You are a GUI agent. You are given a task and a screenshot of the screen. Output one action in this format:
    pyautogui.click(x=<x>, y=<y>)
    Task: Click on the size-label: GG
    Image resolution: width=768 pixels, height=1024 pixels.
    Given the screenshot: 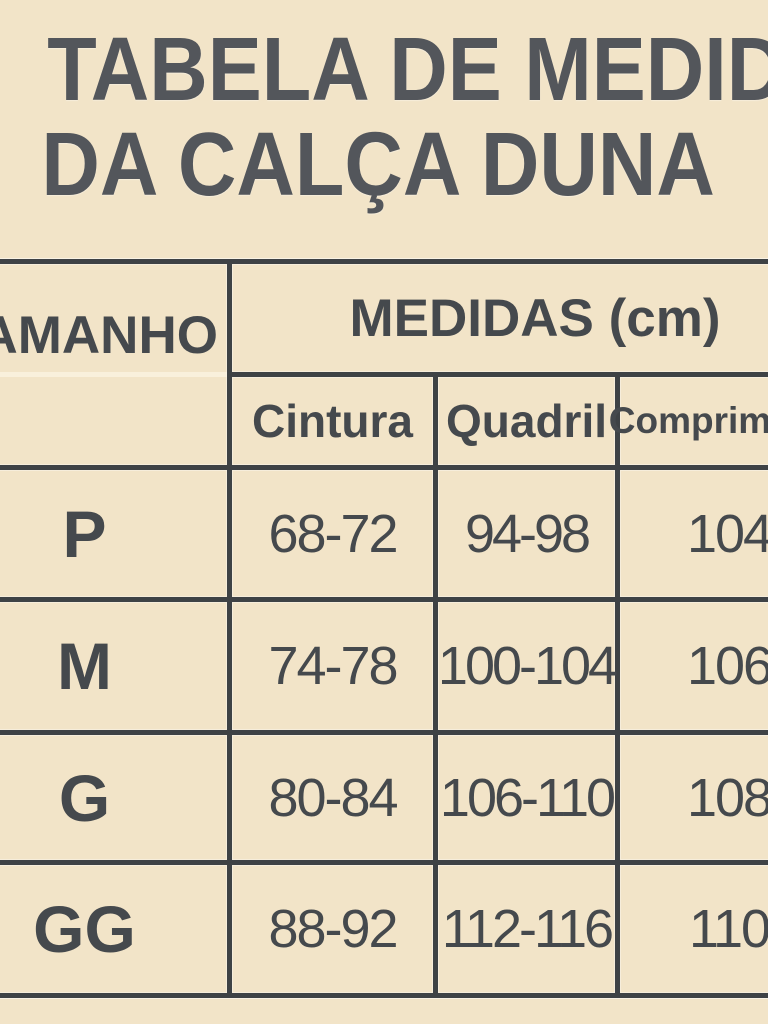 What is the action you would take?
    pyautogui.click(x=84, y=929)
    